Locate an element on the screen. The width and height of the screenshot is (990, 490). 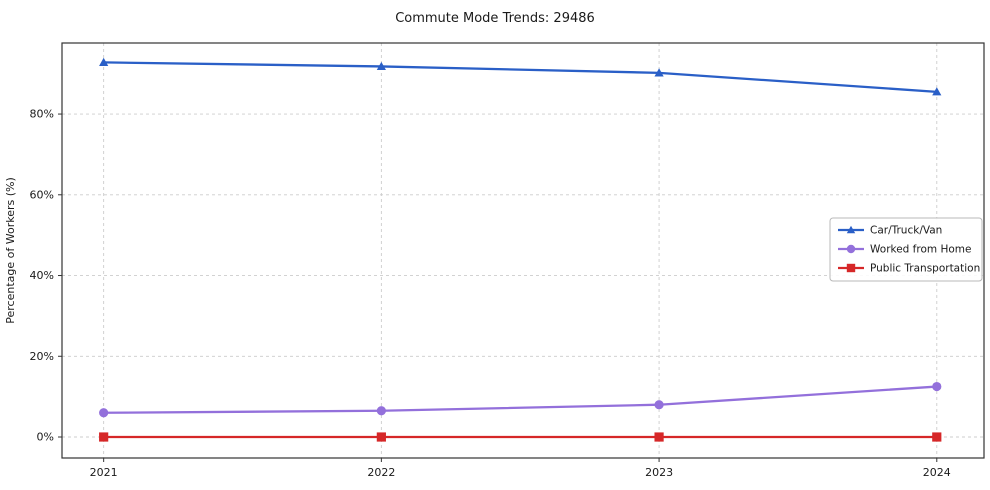
series-worked-from-home is located at coordinates (520, 399).